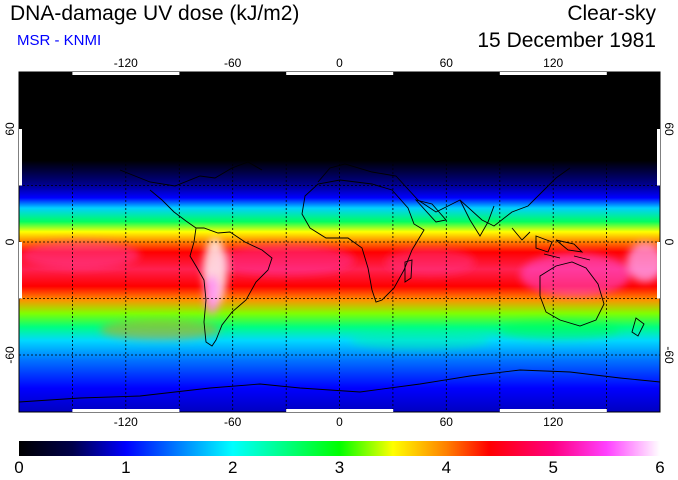 This screenshot has height=480, width=678. What do you see at coordinates (18, 467) in the screenshot?
I see `colorbar-tick-label: 0` at bounding box center [18, 467].